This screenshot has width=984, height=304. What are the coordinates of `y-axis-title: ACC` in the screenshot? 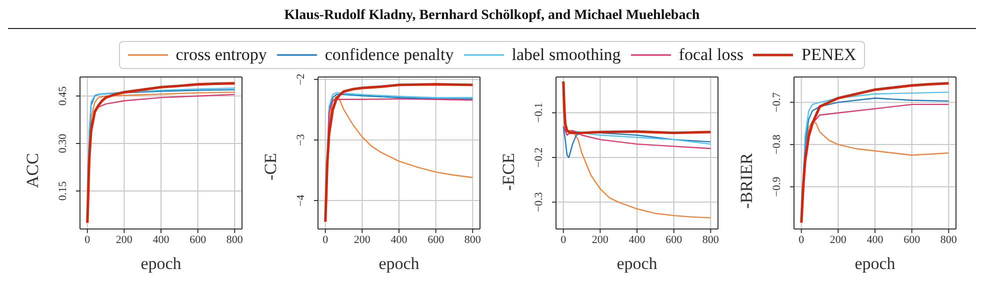 It's located at (32, 170).